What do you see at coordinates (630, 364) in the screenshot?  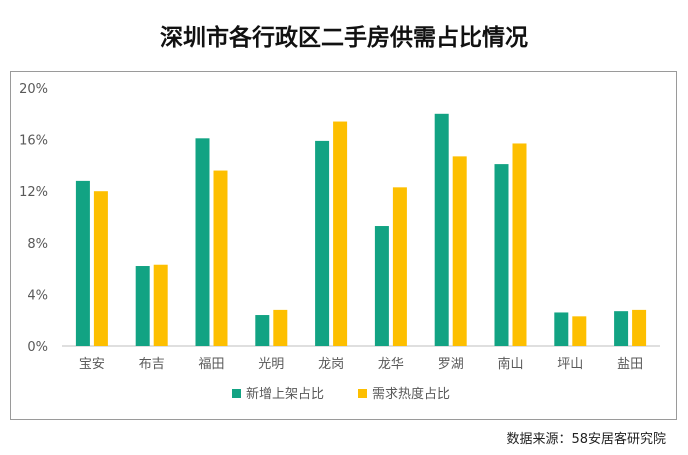 I see `x-tick-label: 盐田` at bounding box center [630, 364].